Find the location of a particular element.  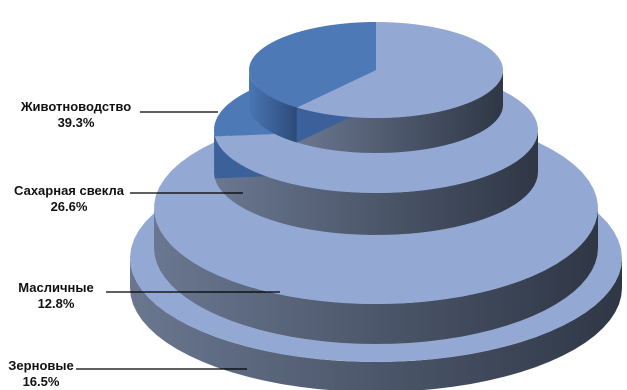

tier-top-slice is located at coordinates (312, 65).